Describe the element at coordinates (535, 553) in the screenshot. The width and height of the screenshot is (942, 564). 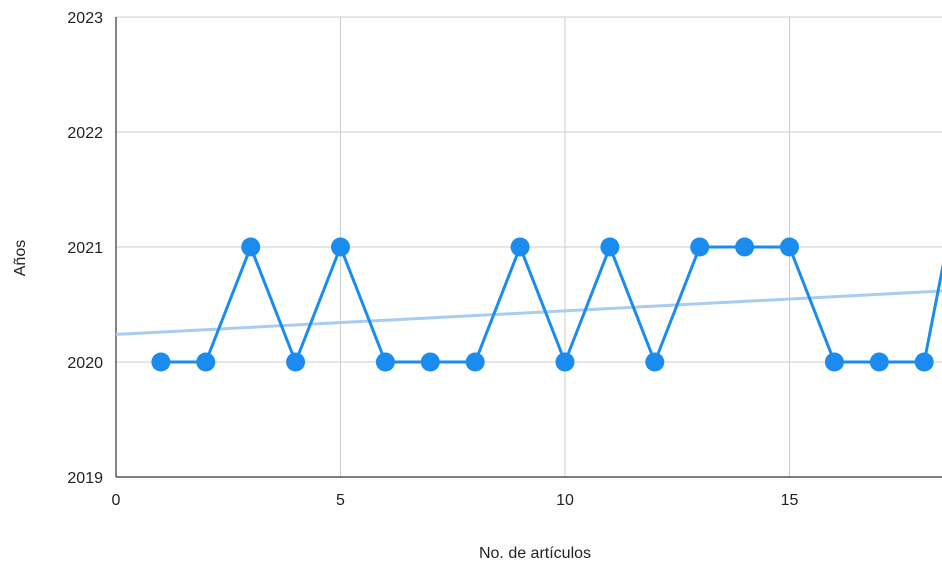
I see `x-axis-title: No. de artículos` at that location.